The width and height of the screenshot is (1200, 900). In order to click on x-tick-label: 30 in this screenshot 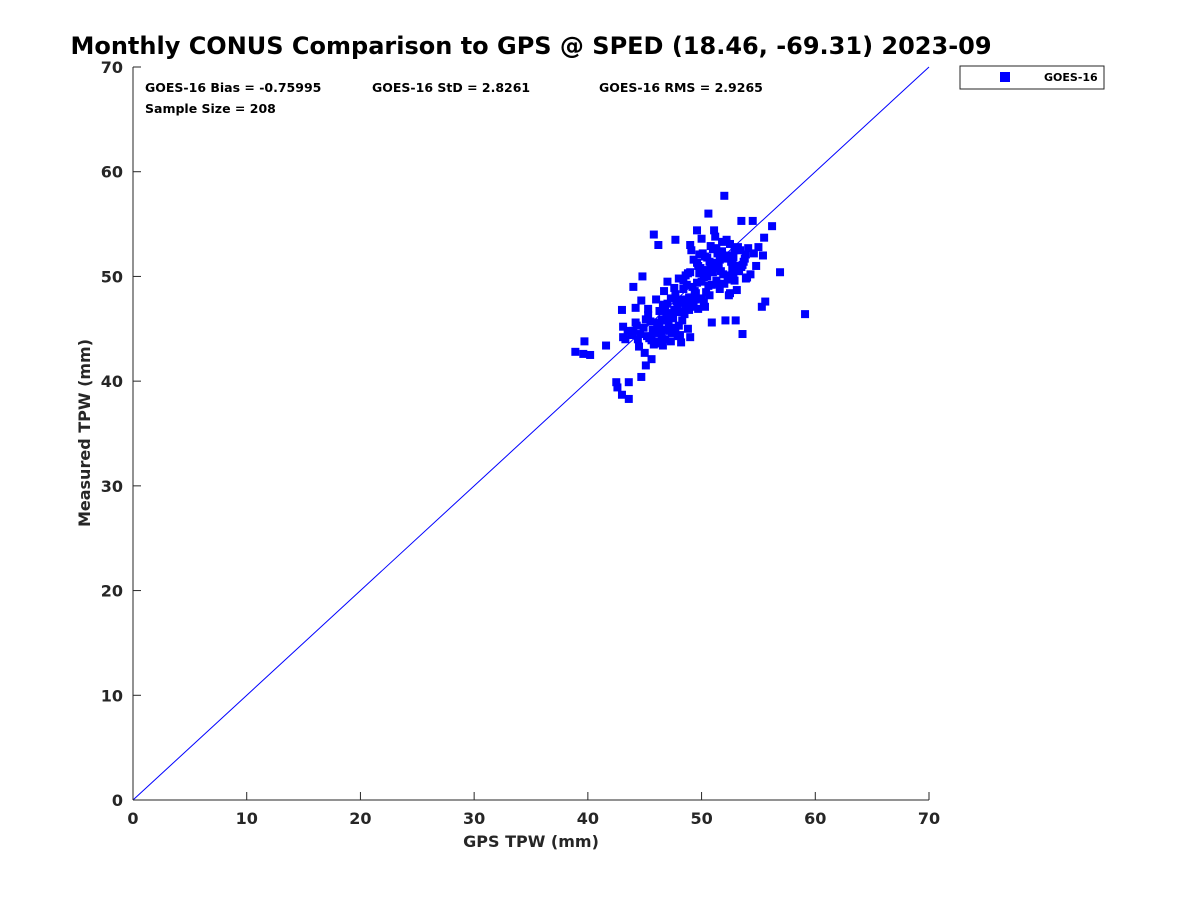, I will do `click(474, 818)`.